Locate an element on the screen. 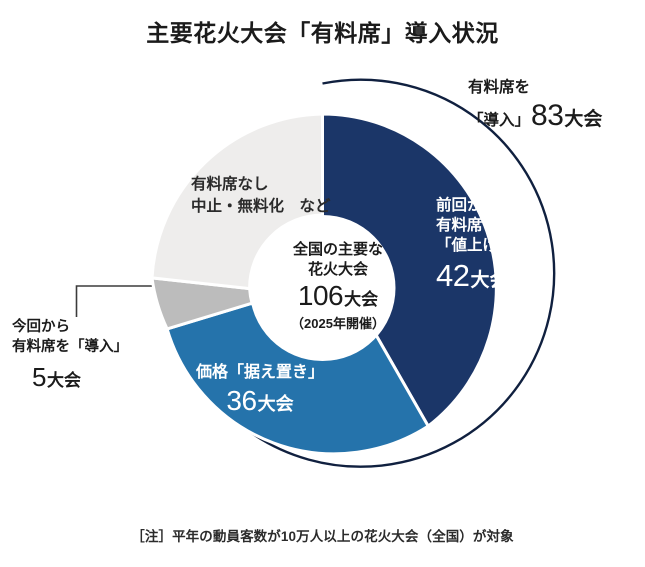 The width and height of the screenshot is (645, 567). callout-introduced-line1: 有料席を is located at coordinates (499, 87).